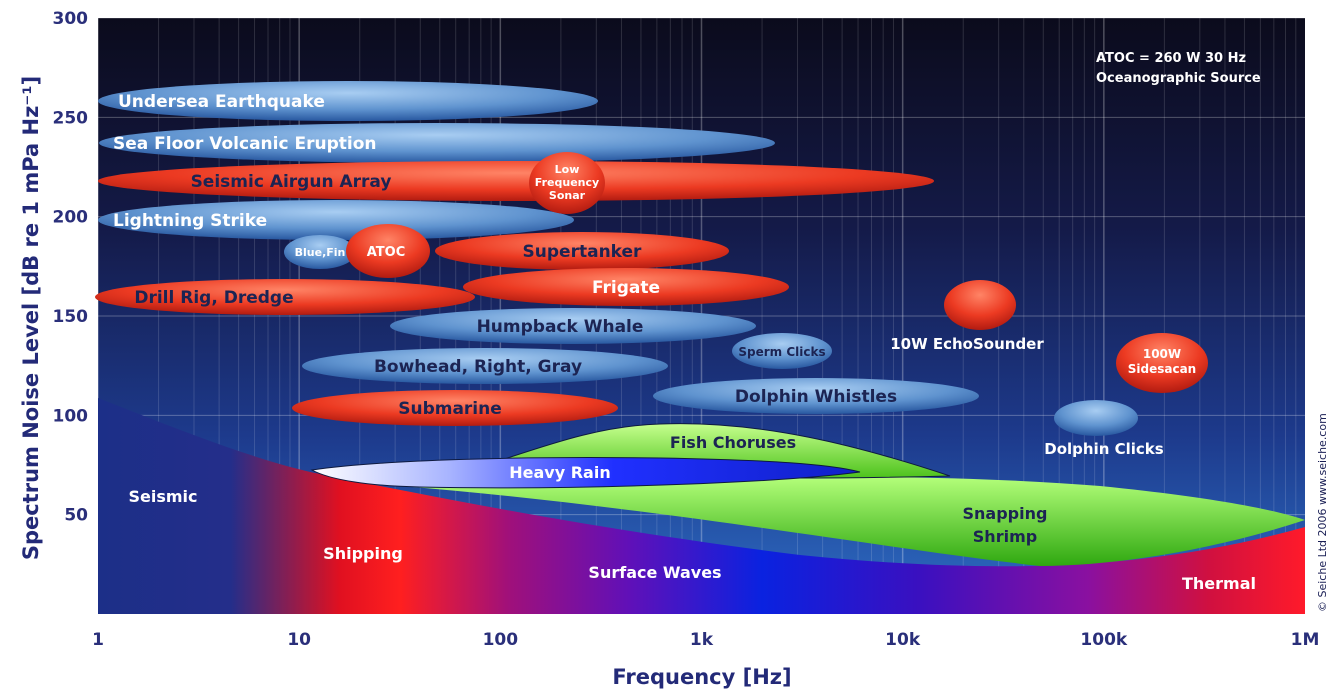 This screenshot has width=1334, height=689. I want to click on y-tick-labels: 50 100 150 200 250 300, so click(71, 267).